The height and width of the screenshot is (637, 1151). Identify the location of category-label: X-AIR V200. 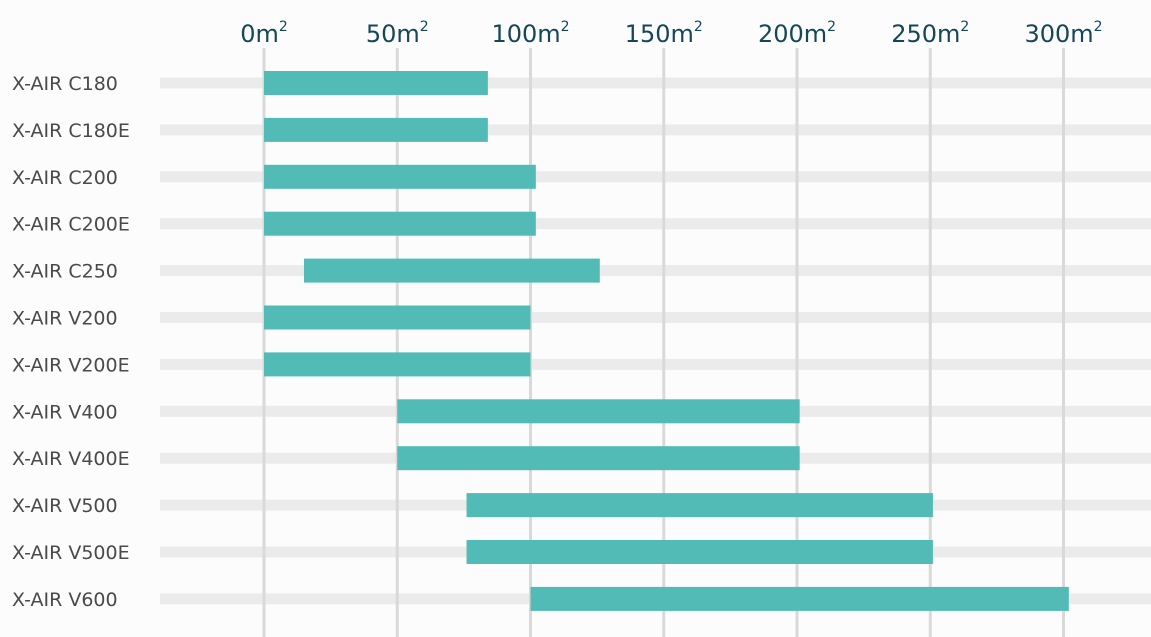
(65, 319).